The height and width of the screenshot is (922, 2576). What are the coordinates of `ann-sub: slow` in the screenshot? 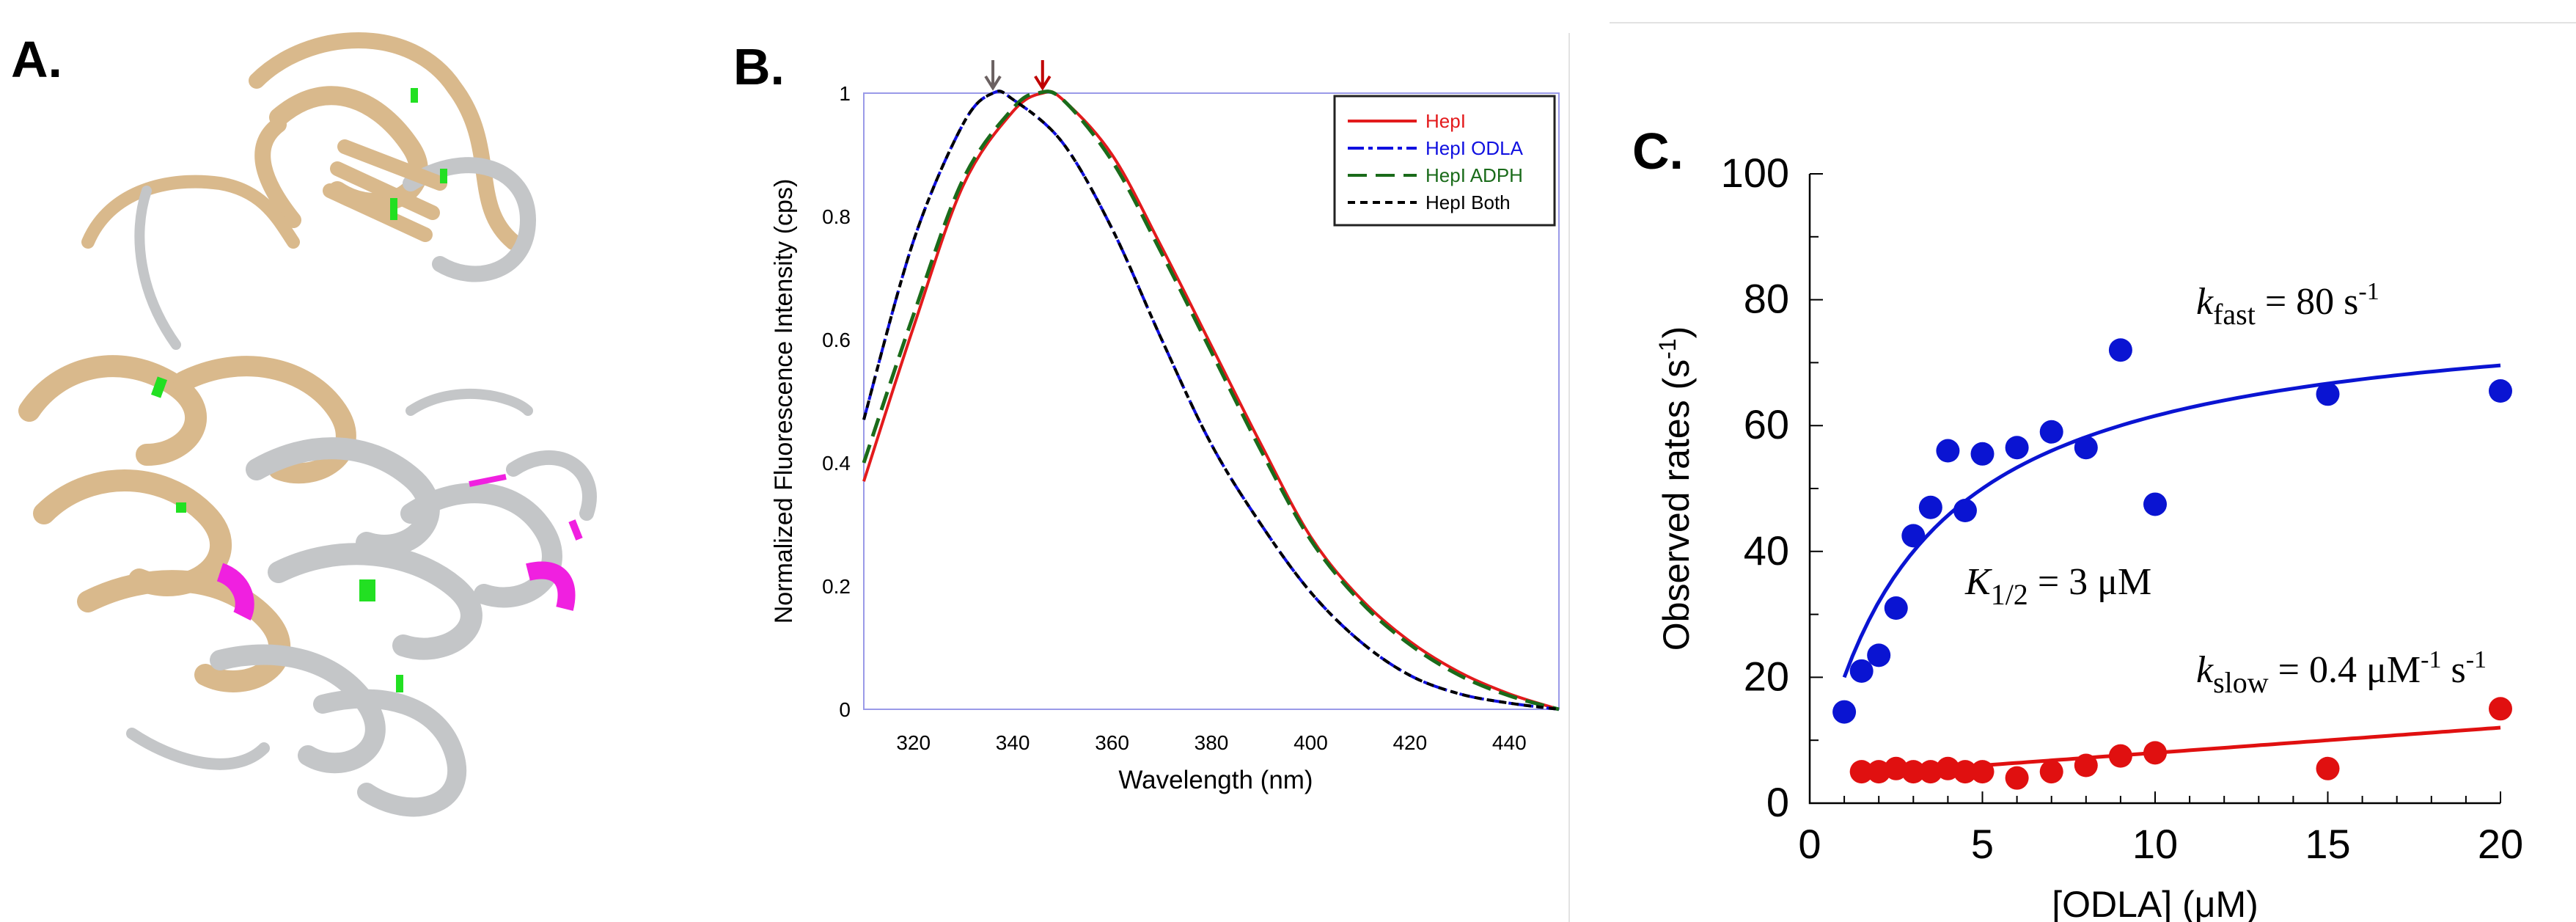 It's located at (2241, 682).